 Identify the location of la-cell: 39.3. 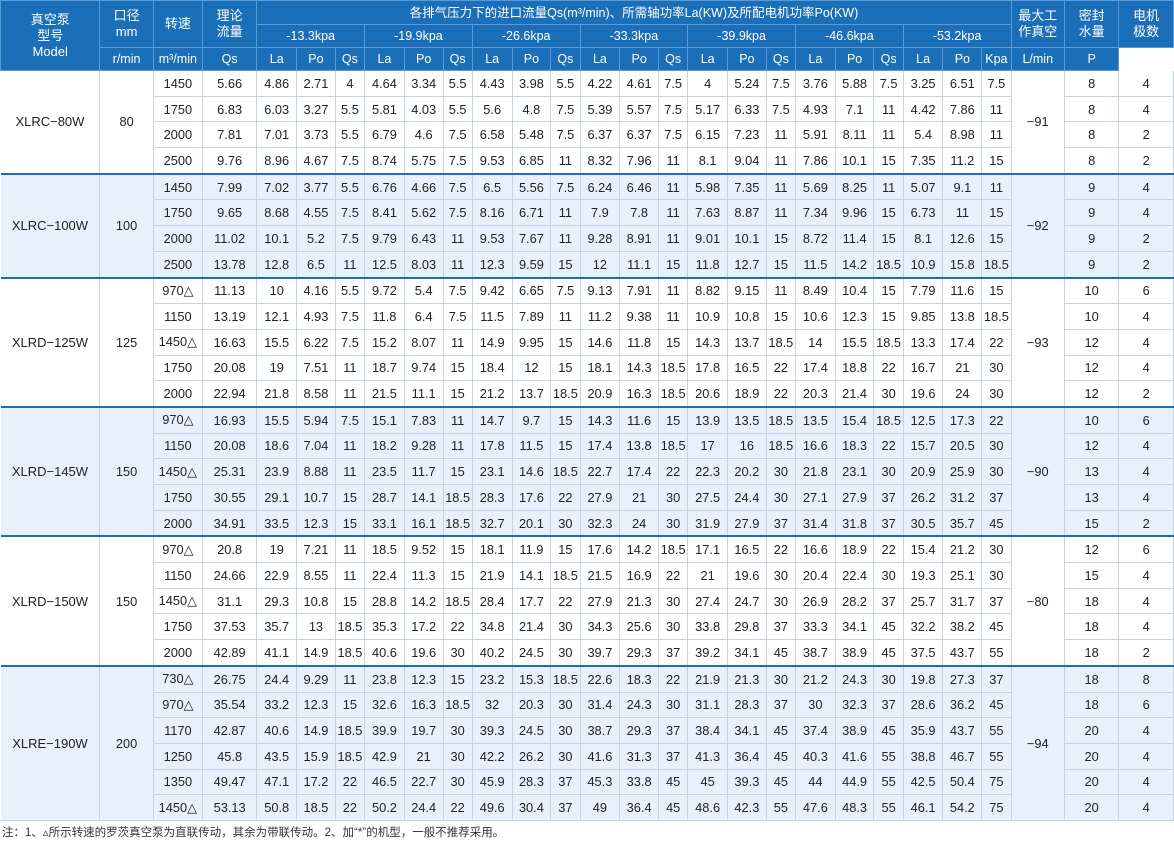
(747, 782).